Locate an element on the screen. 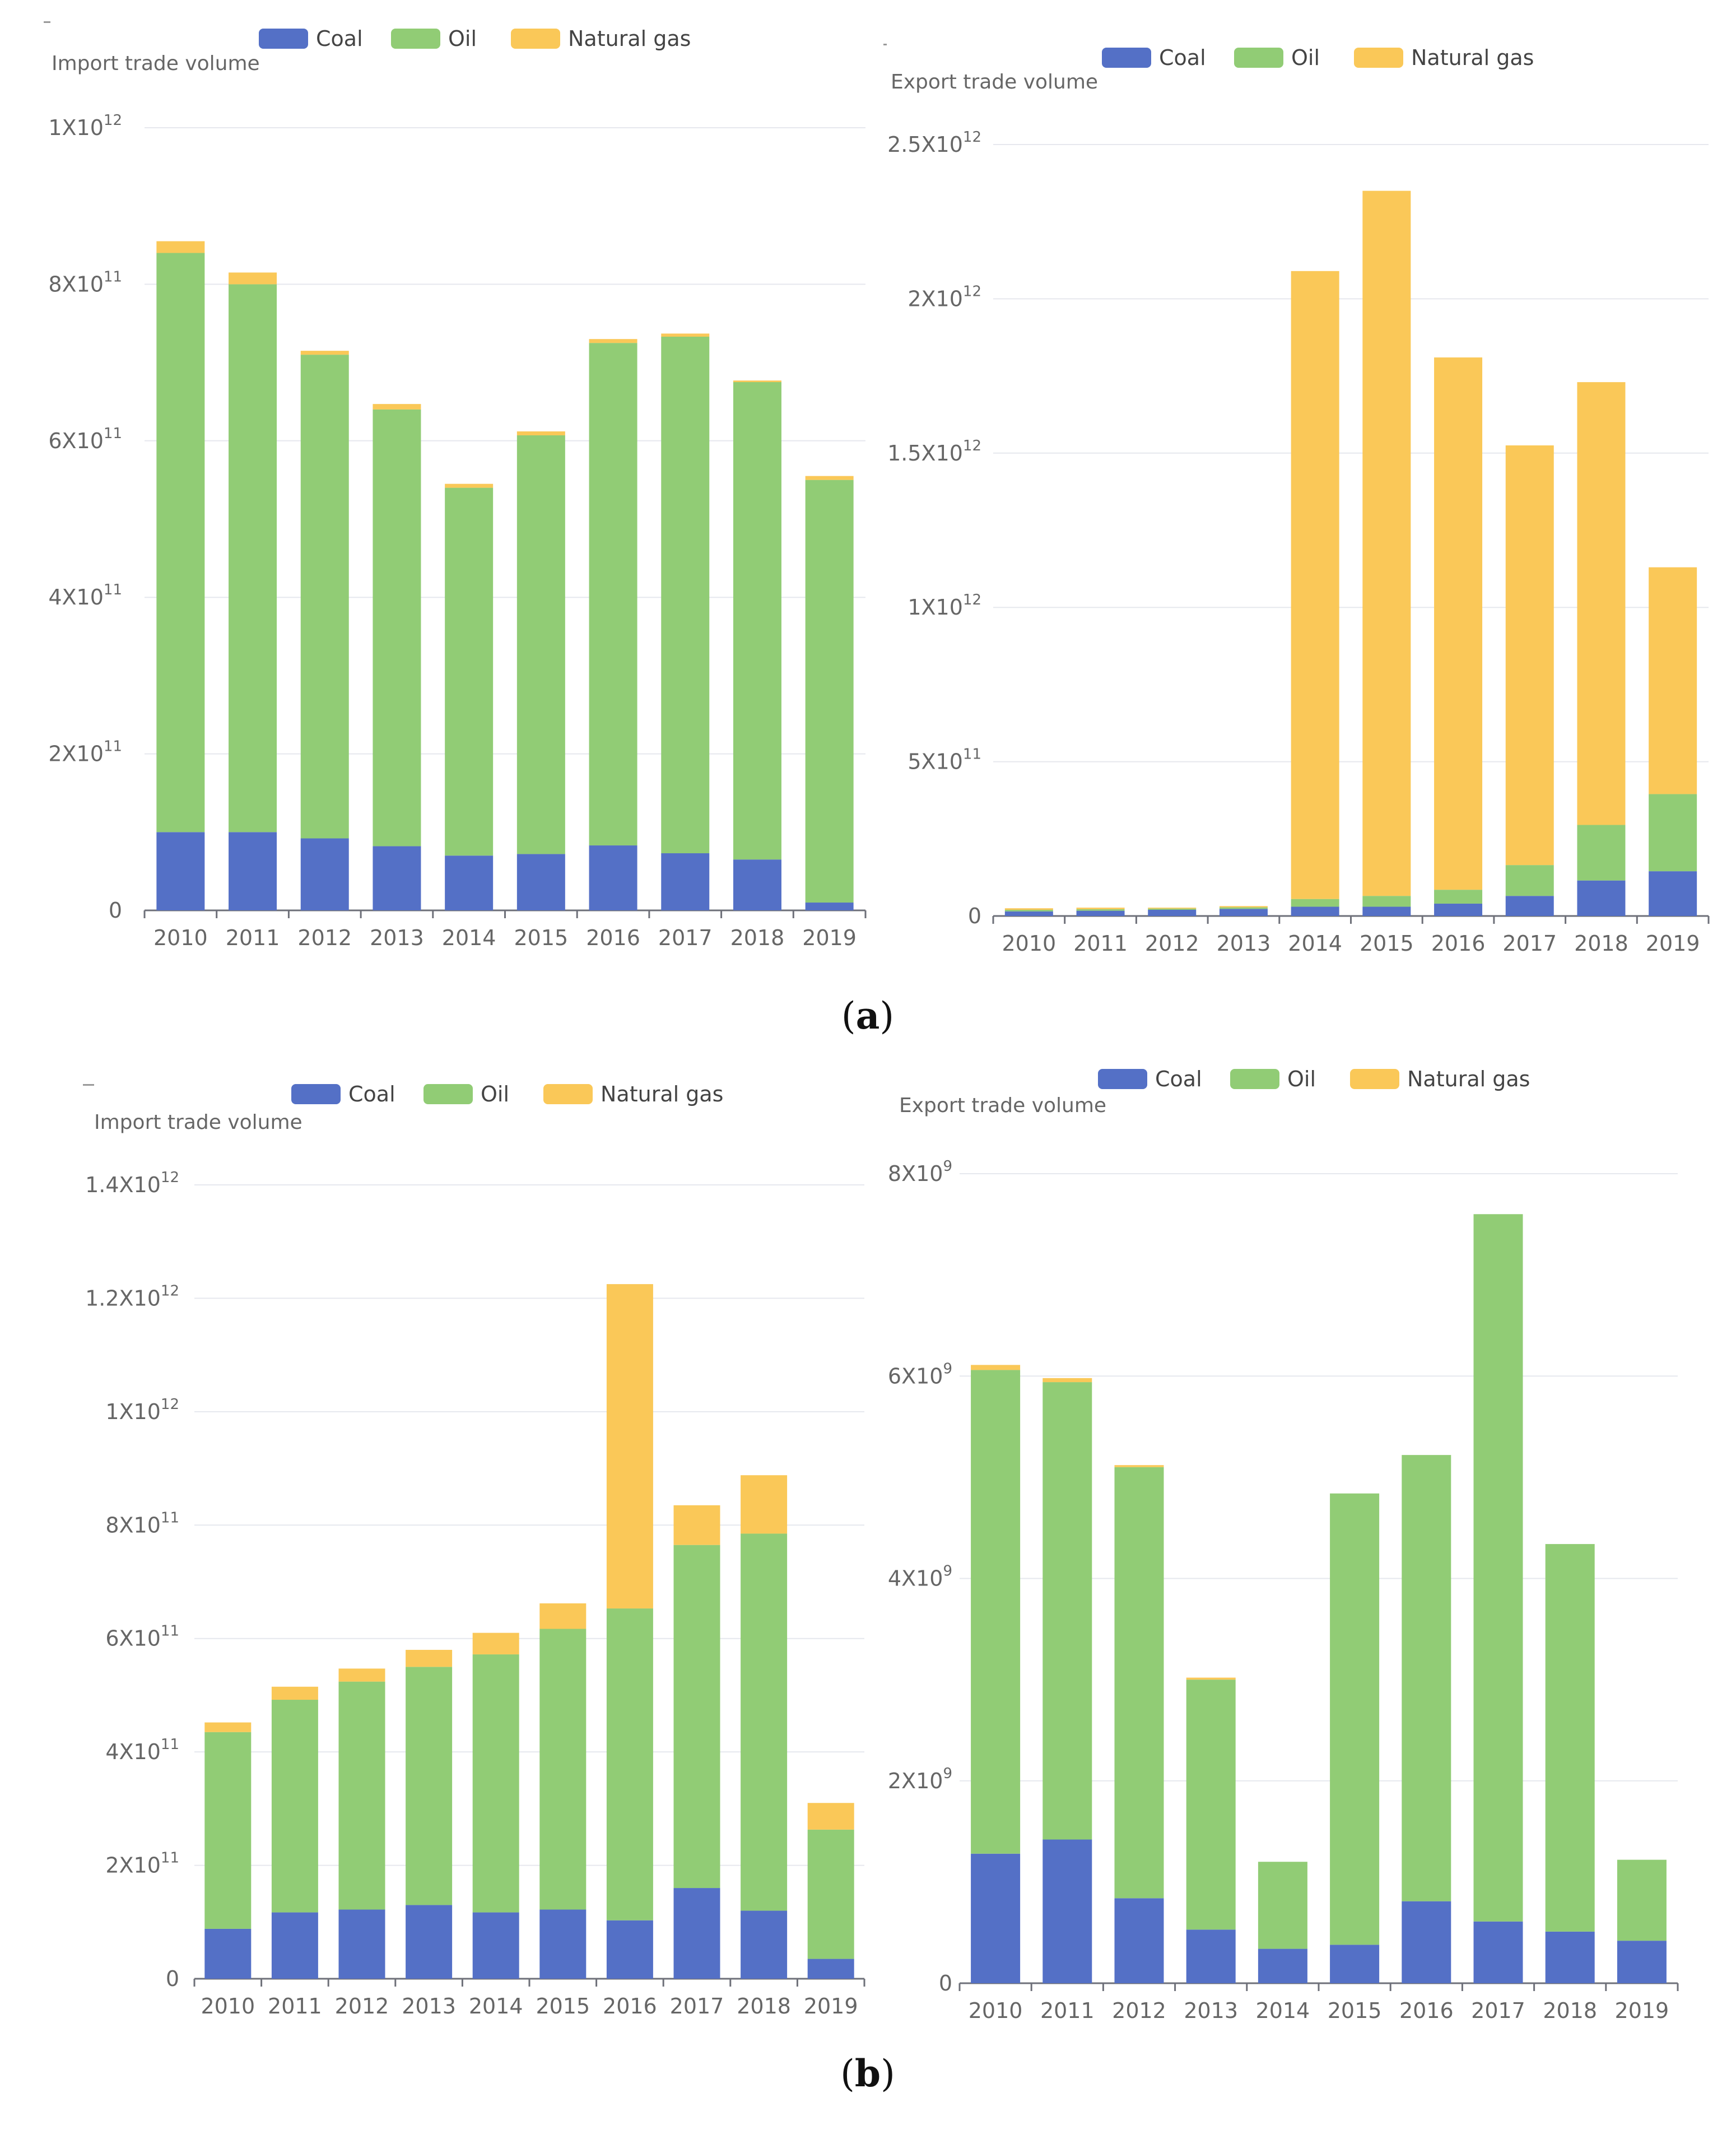 Image resolution: width=1736 pixels, height=2130 pixels. legend-swatch-oil is located at coordinates (1258, 58).